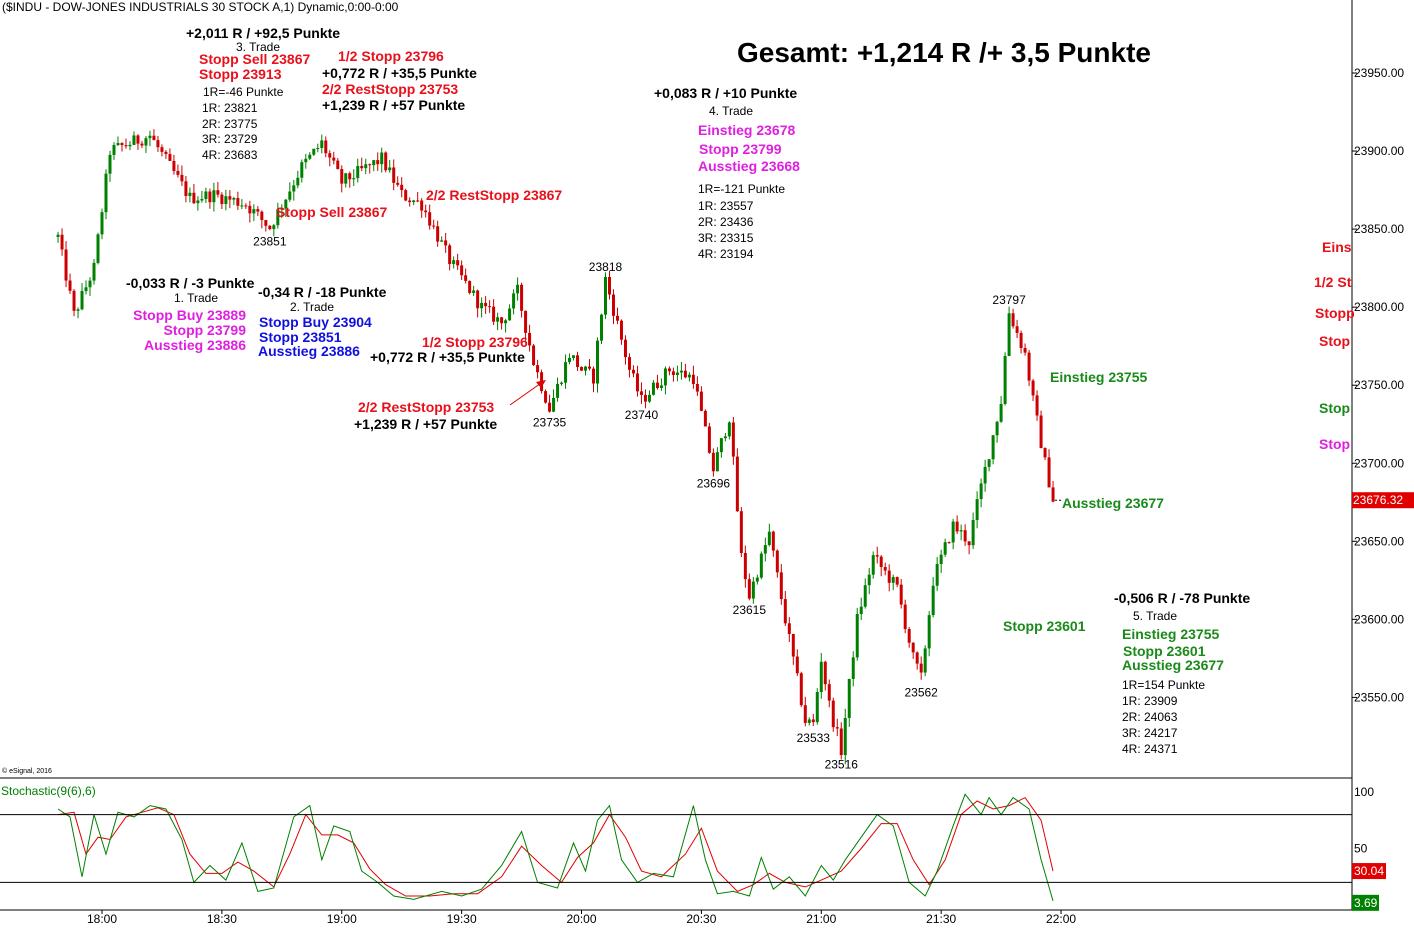 This screenshot has height=932, width=1414. Describe the element at coordinates (1335, 313) in the screenshot. I see `trade-note: Stopp` at that location.